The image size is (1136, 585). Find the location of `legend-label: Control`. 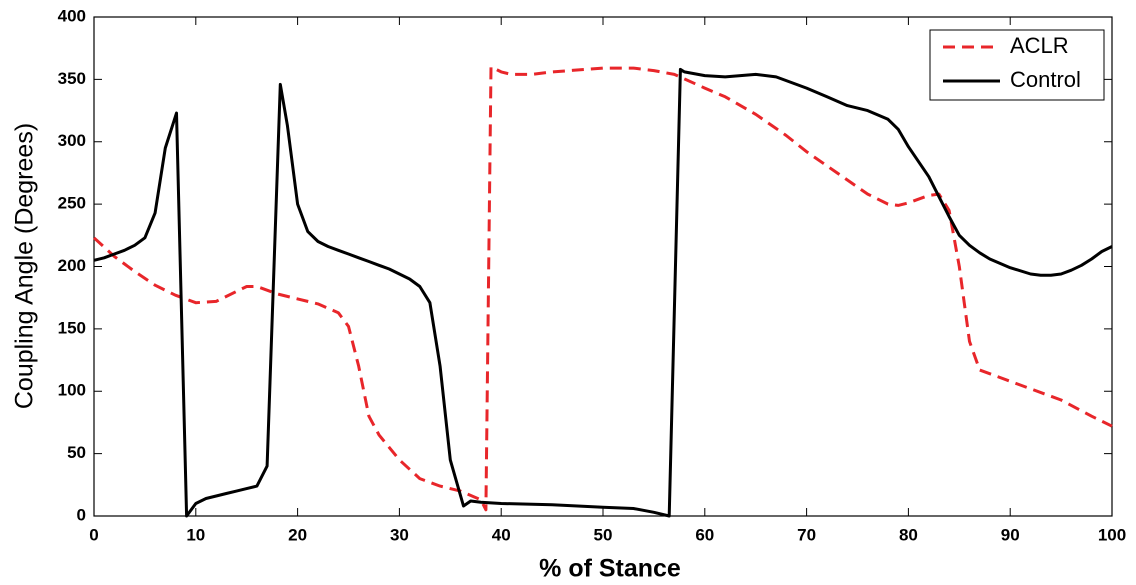

legend-label: Control is located at coordinates (1045, 79).